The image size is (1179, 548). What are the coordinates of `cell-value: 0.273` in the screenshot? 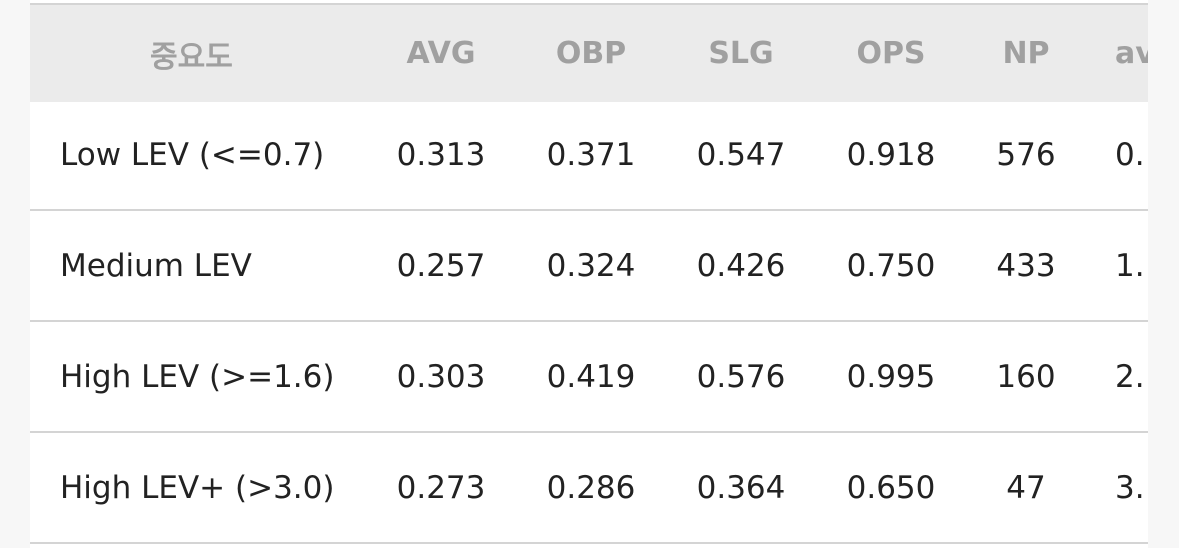 It's located at (441, 487).